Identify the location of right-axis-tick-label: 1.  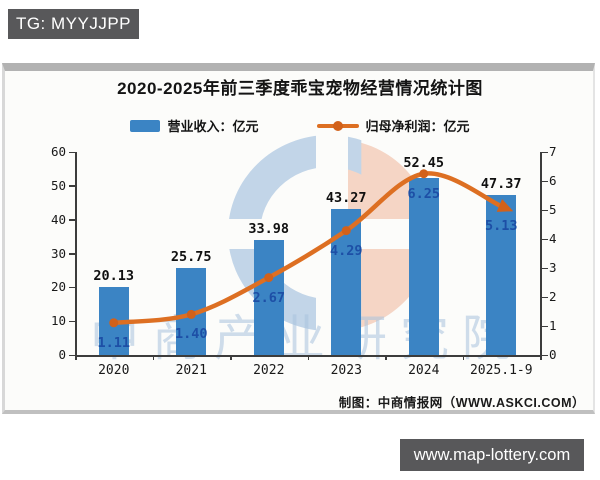
(553, 325).